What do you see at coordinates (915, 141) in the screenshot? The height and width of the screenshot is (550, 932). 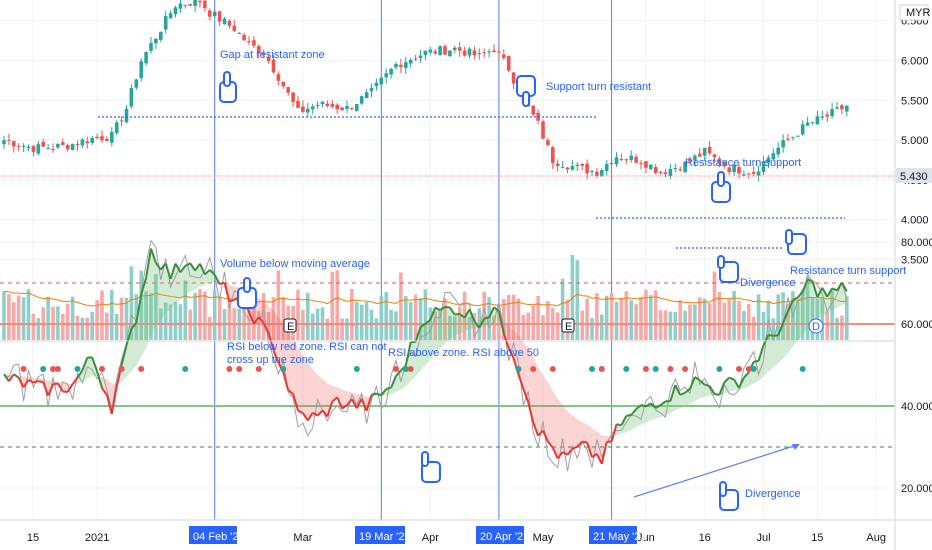 I see `price-tick-label: 5.000` at bounding box center [915, 141].